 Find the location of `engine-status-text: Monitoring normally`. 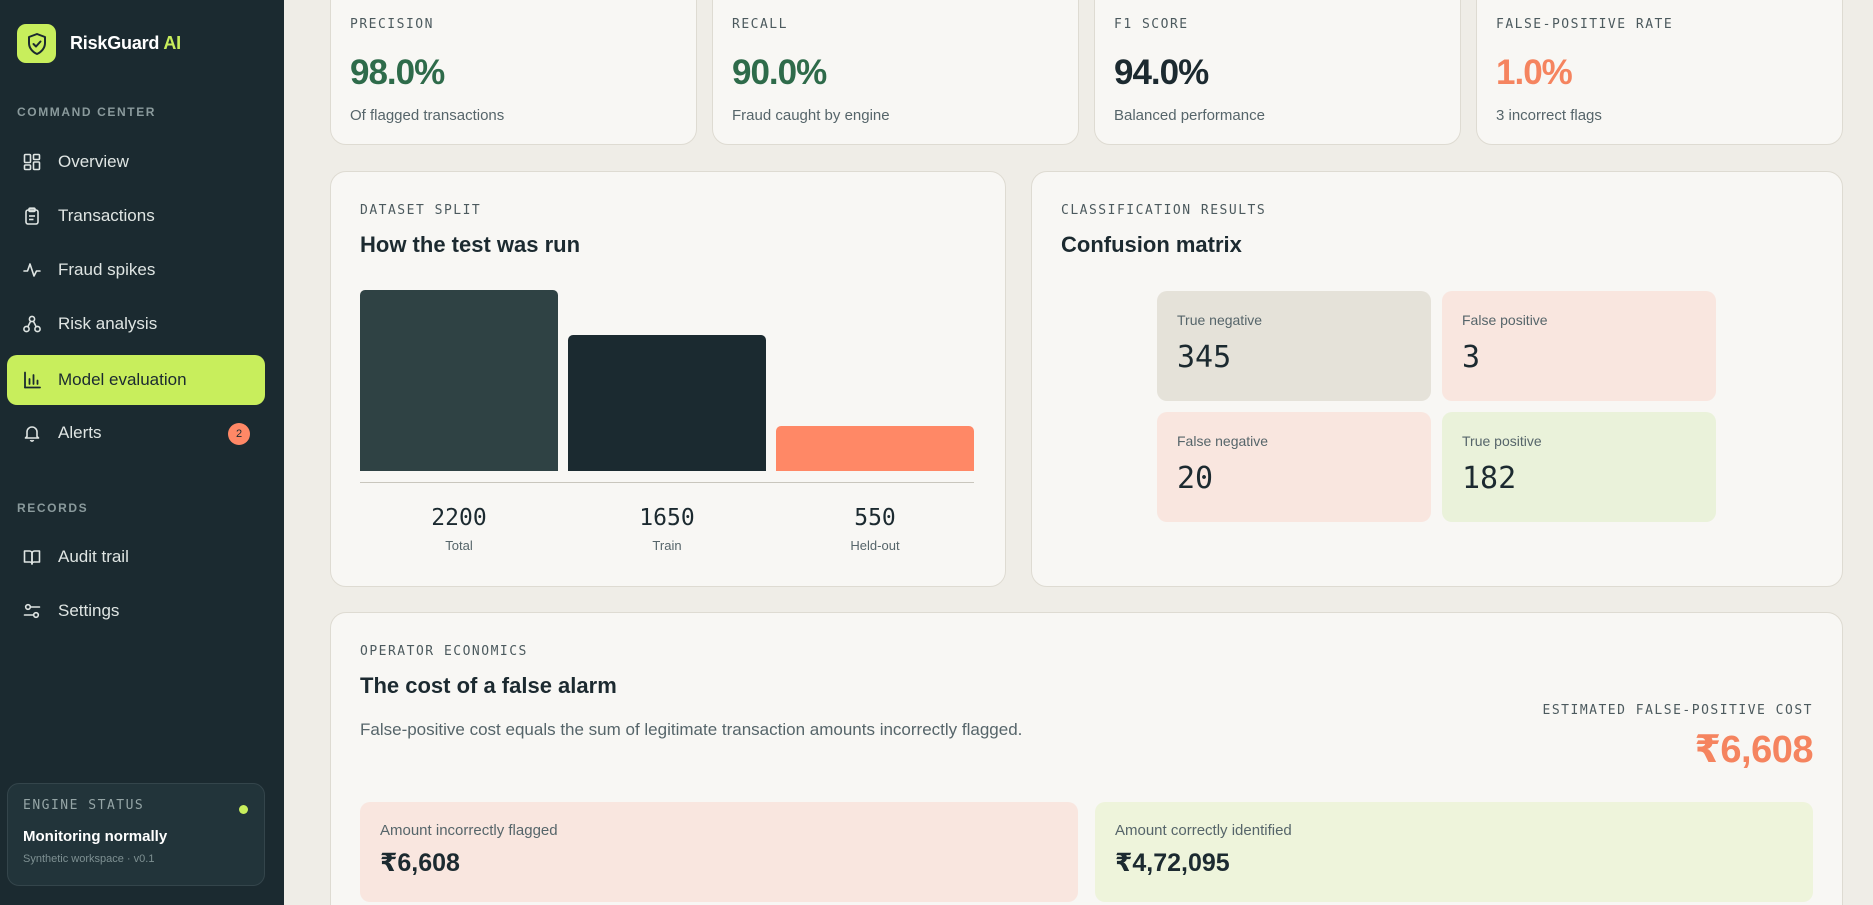

engine-status-text: Monitoring normally is located at coordinates (95, 836).